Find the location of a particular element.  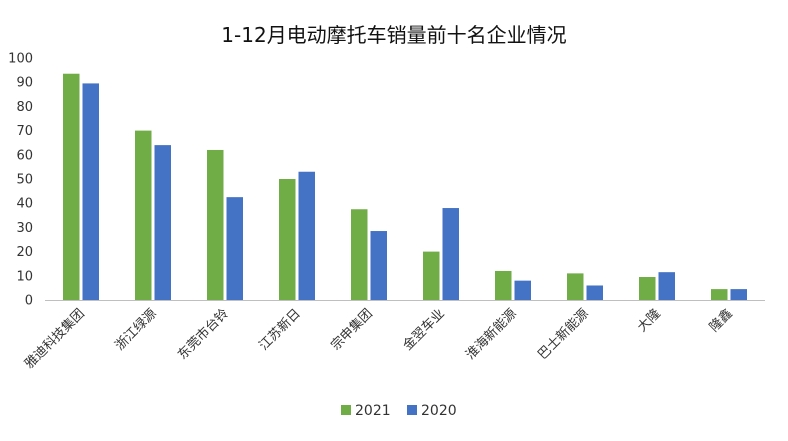

category-label: 雅迪科技集团 is located at coordinates (54, 339).